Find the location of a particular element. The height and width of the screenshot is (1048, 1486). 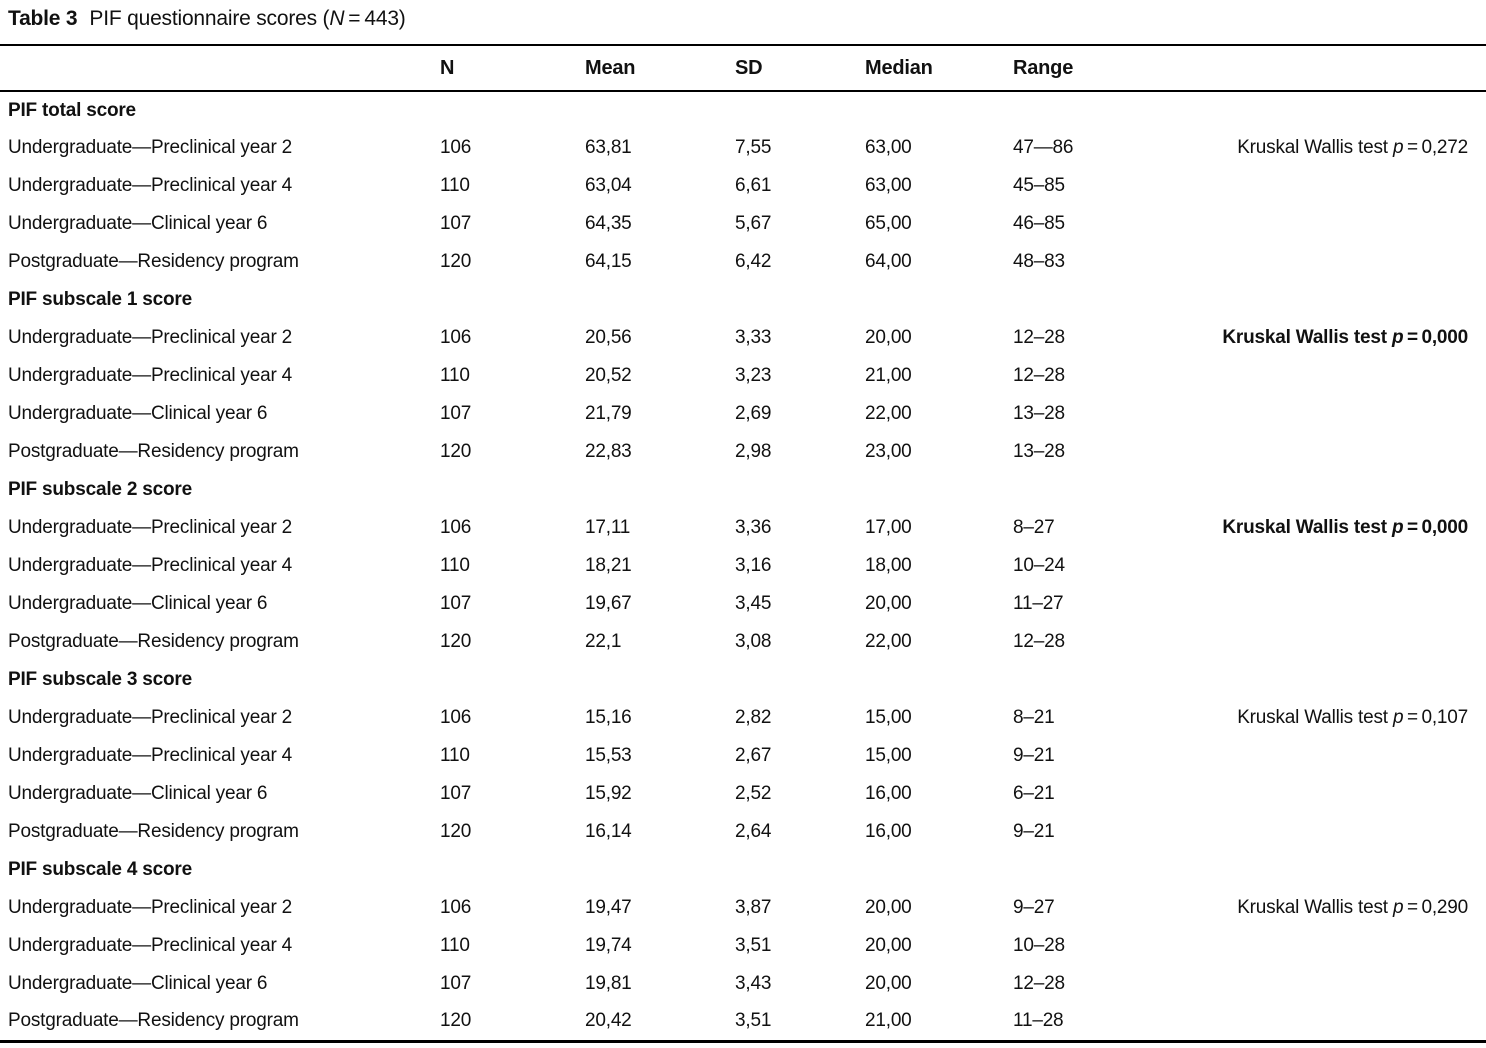

section-header-row: PIF subscale 3 score is located at coordinates (743, 680).